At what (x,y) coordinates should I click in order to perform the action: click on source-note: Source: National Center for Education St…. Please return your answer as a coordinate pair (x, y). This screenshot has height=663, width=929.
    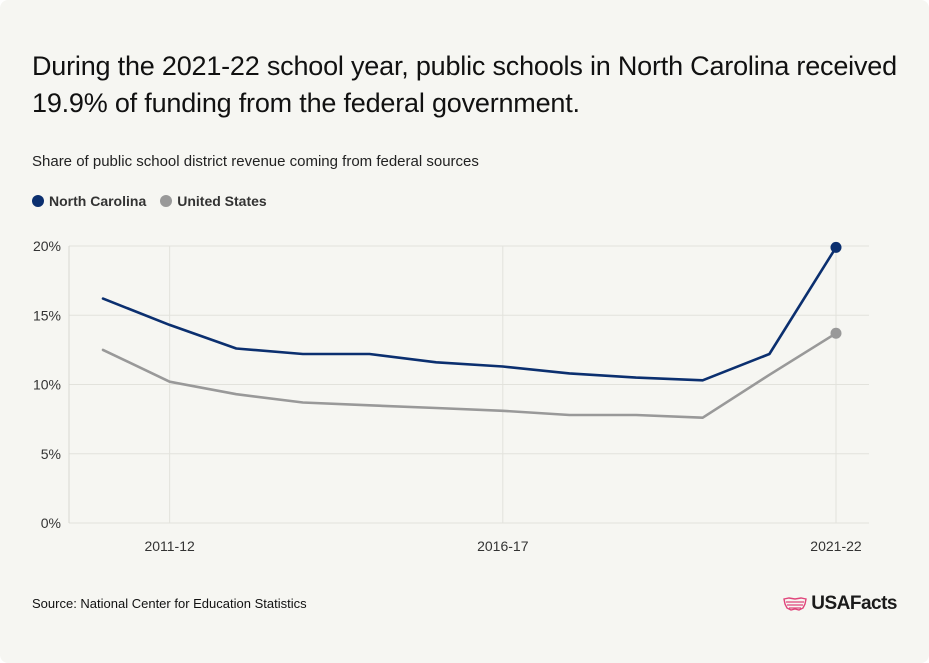
    Looking at the image, I should click on (169, 603).